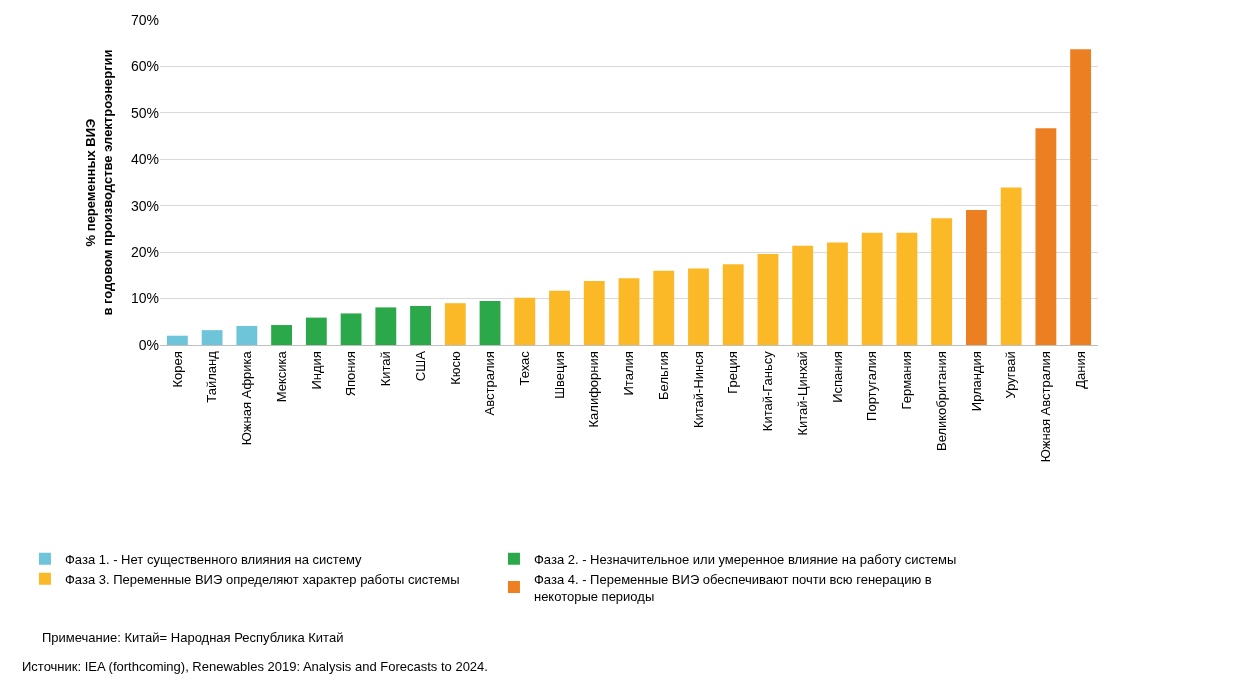  I want to click on legend-label: Фаза 2. - Незначительное или умеренное влияние на работу системы, so click(745, 559).